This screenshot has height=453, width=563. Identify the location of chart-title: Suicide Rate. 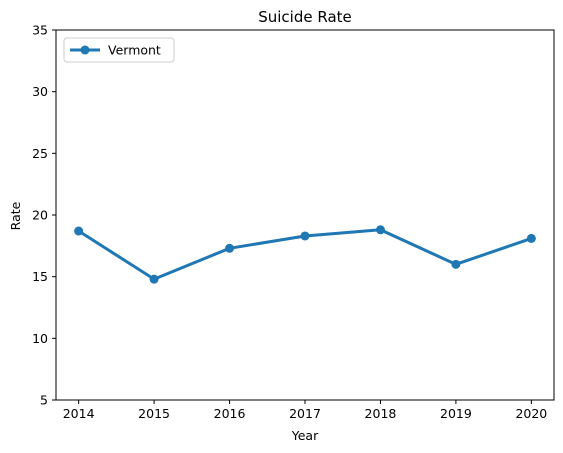
(305, 17).